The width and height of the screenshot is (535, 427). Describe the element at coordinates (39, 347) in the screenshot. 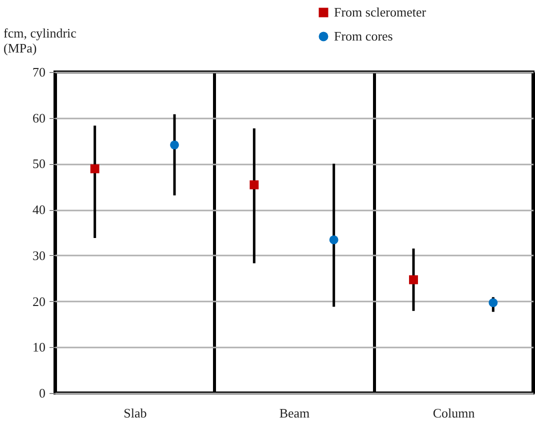

I see `y-tick-label: 10` at that location.